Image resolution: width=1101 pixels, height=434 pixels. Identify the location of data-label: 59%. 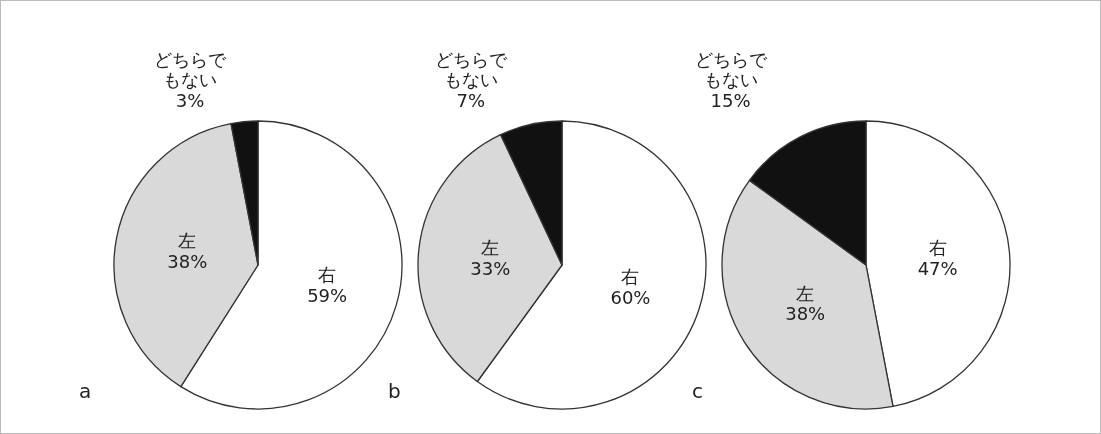
(327, 295).